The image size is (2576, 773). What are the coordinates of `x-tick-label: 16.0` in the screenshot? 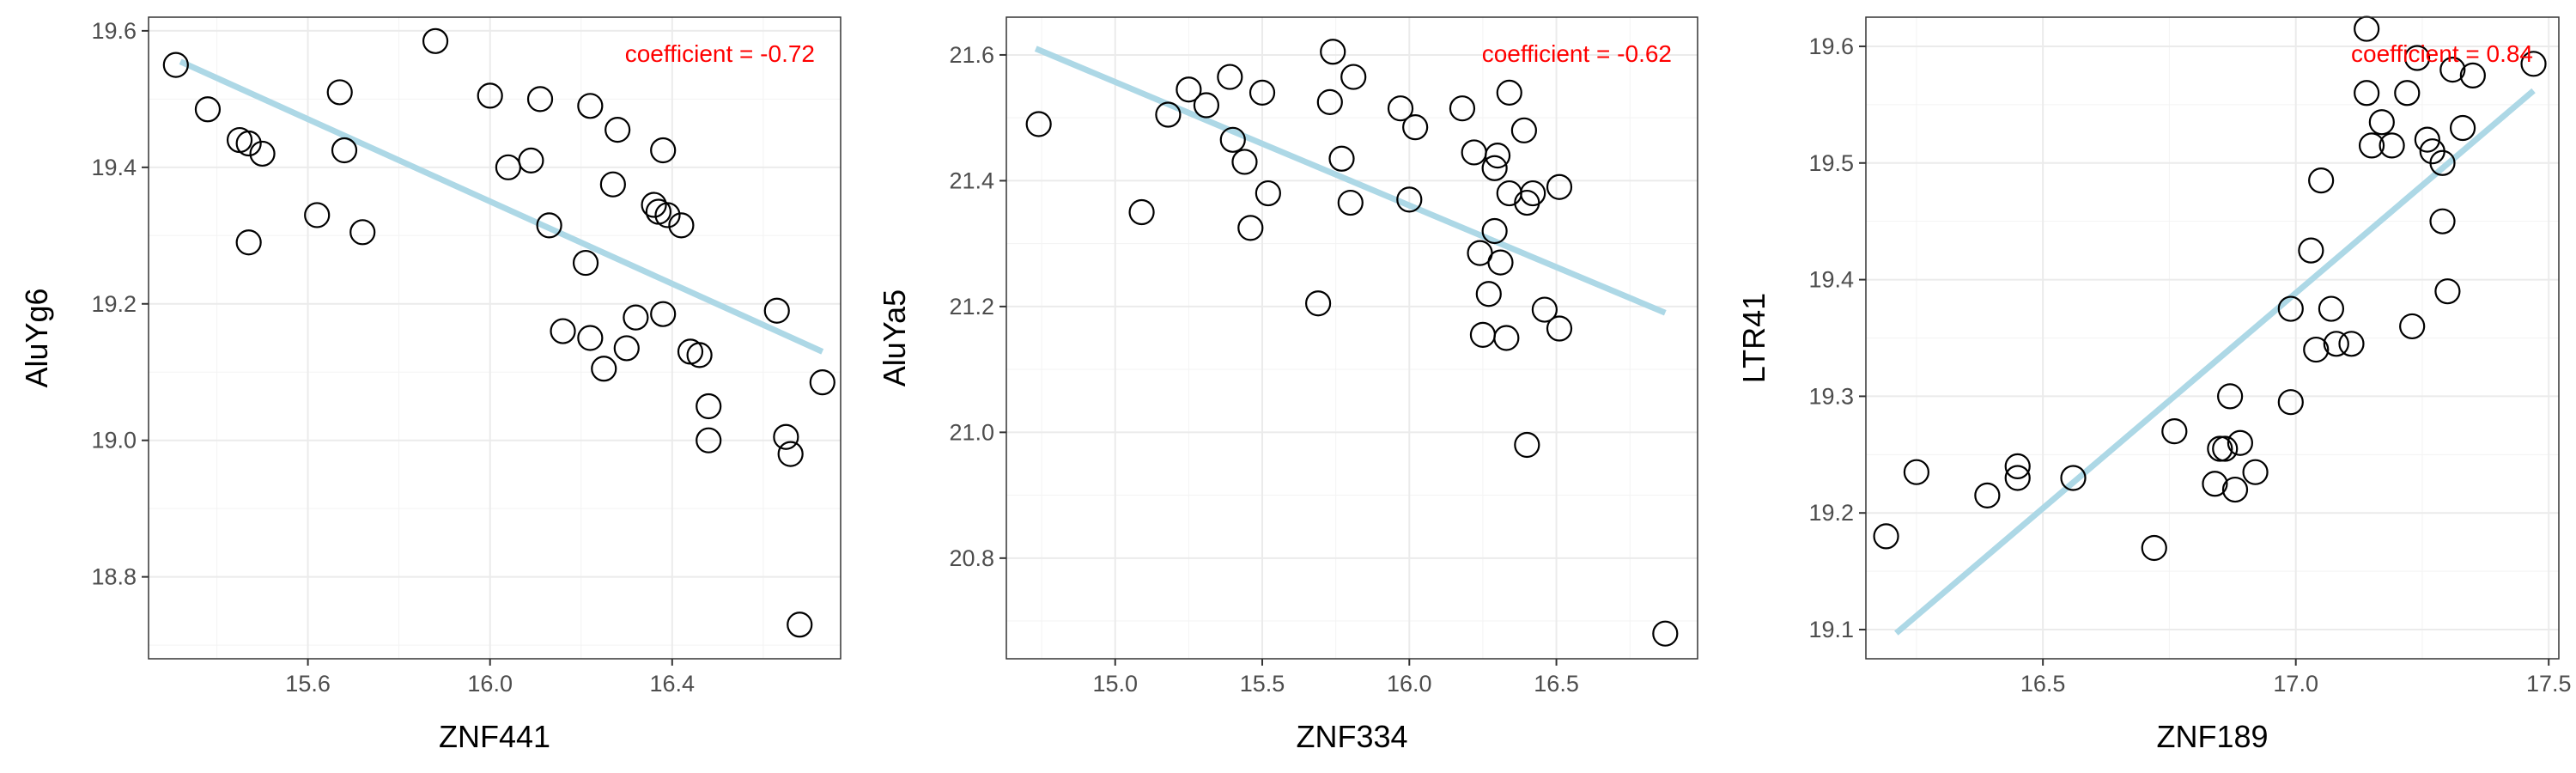 It's located at (1409, 684).